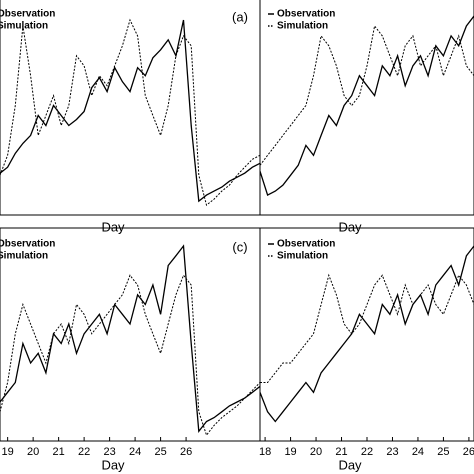 The width and height of the screenshot is (474, 474). I want to click on panel-label: (a), so click(240, 16).